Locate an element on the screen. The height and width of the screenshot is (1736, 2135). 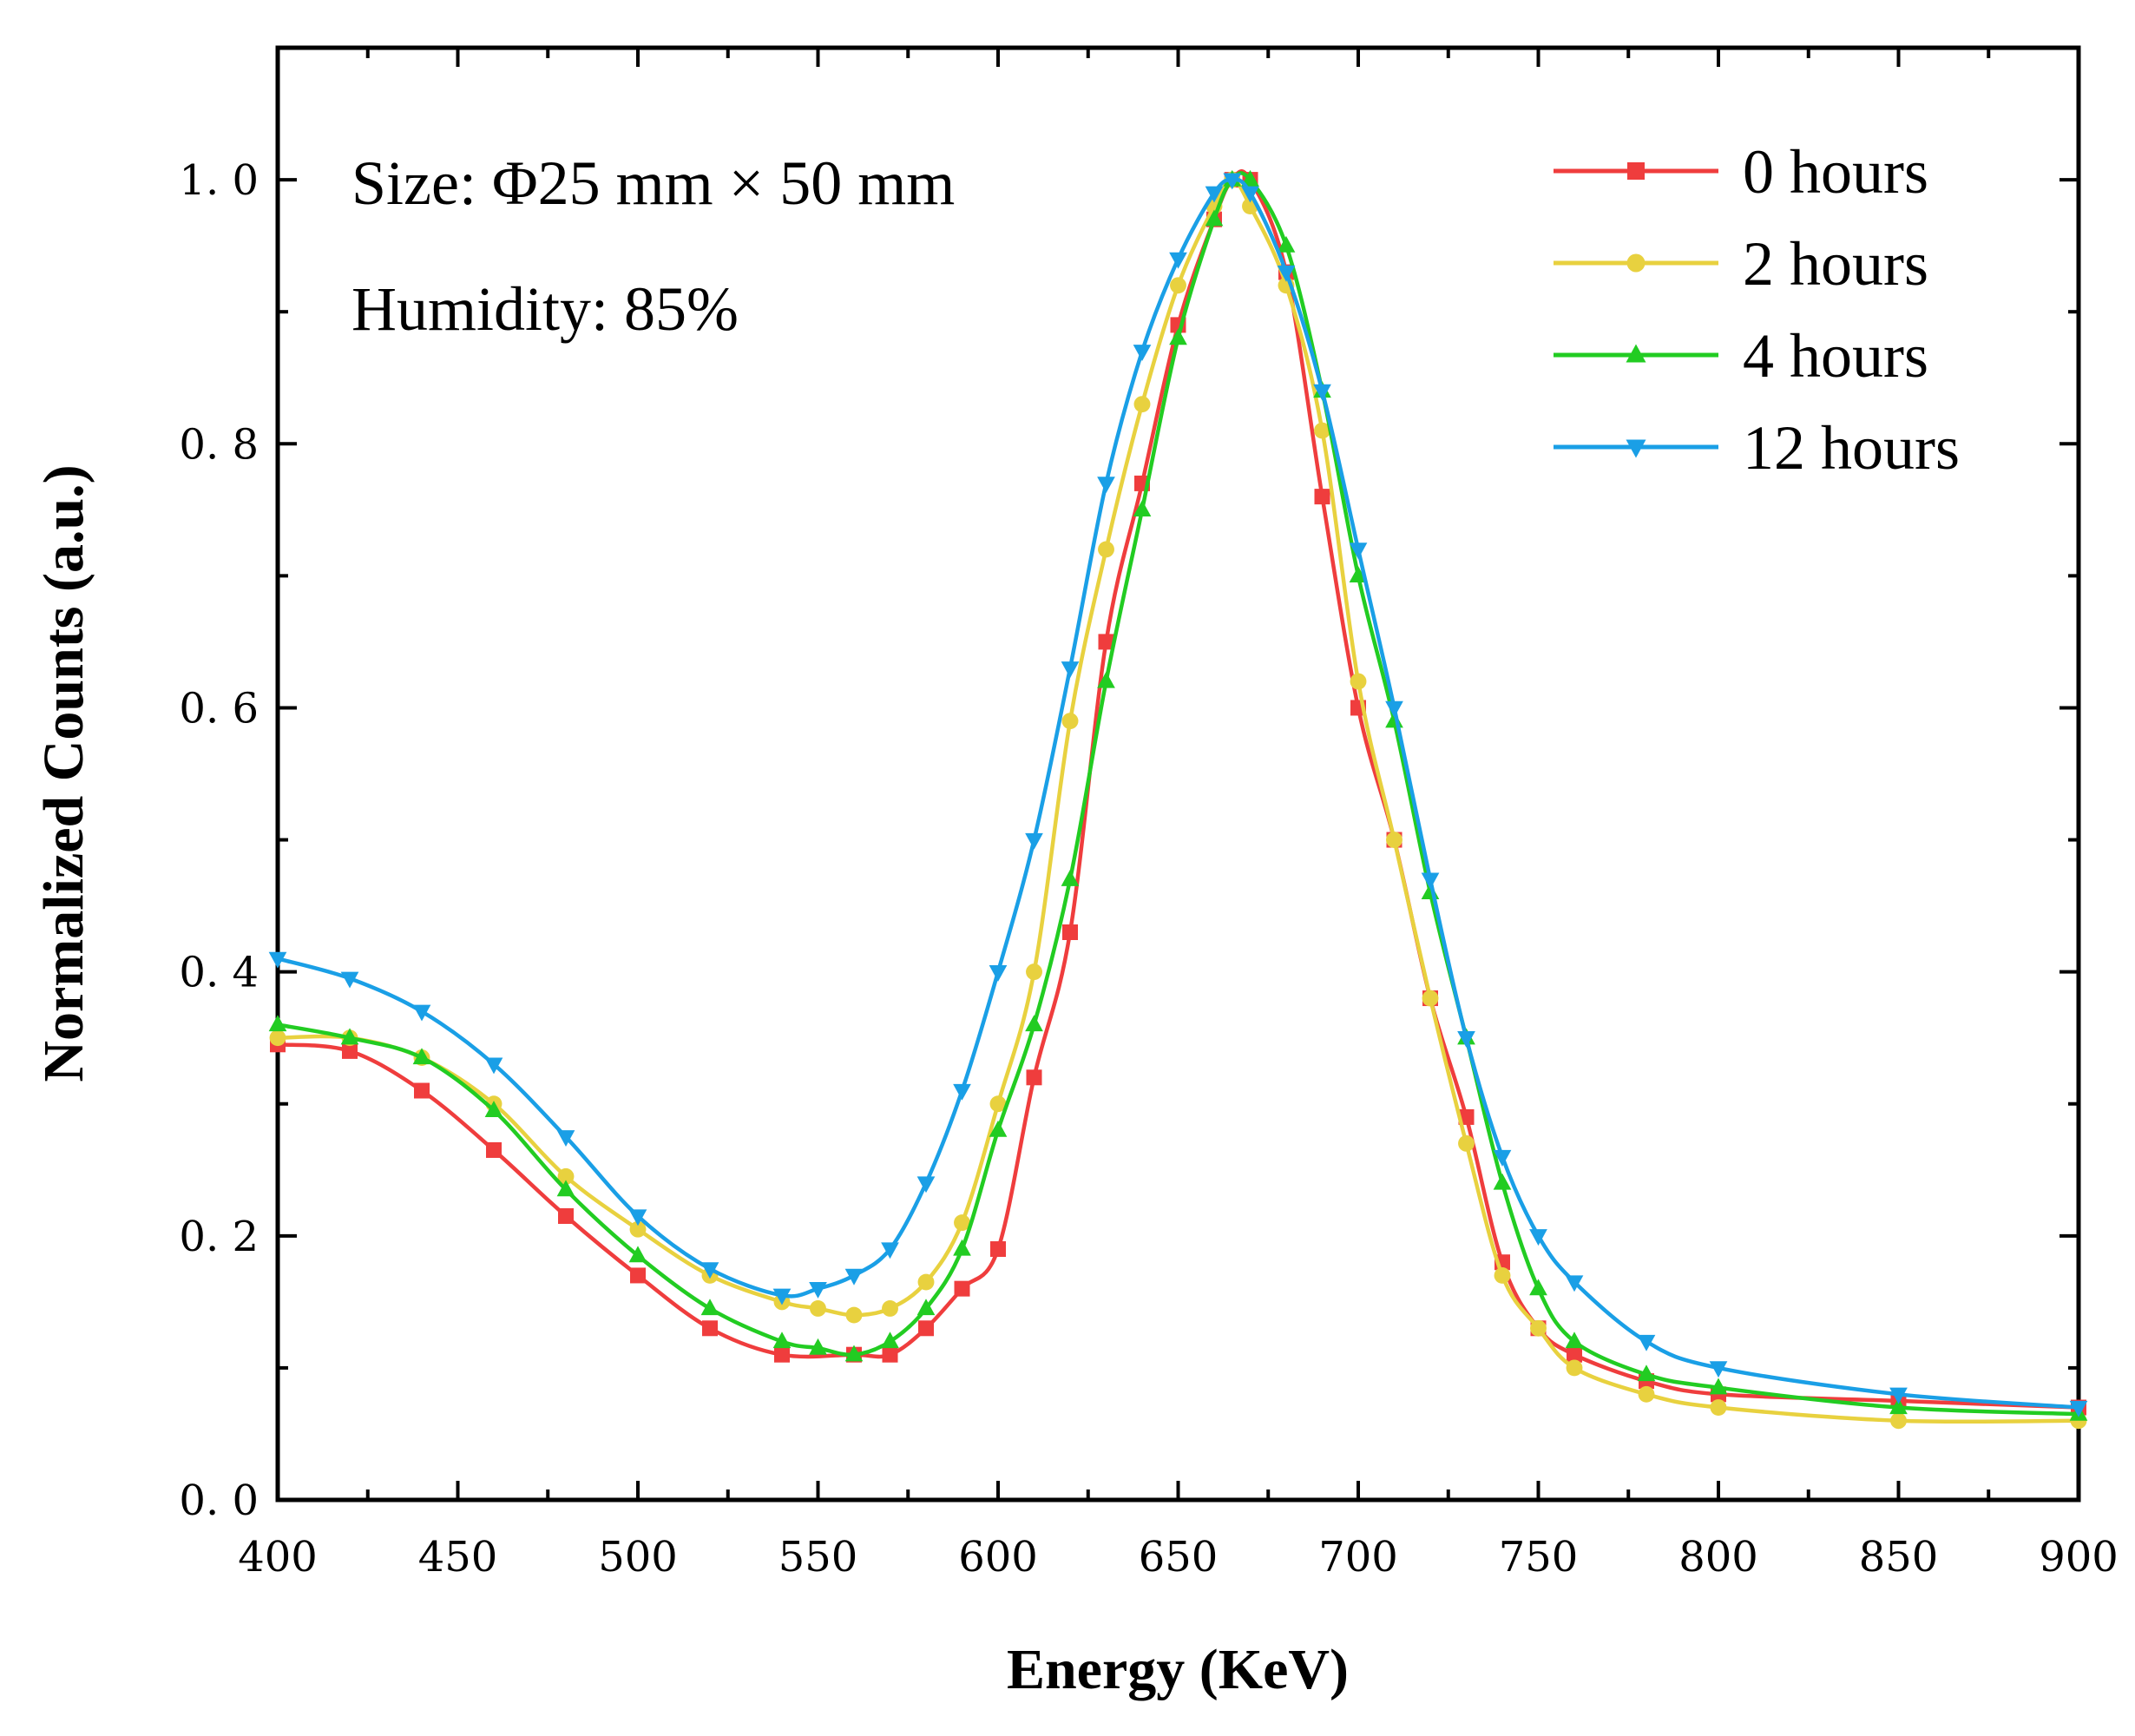
x-tick-label: 450 is located at coordinates (458, 1557).